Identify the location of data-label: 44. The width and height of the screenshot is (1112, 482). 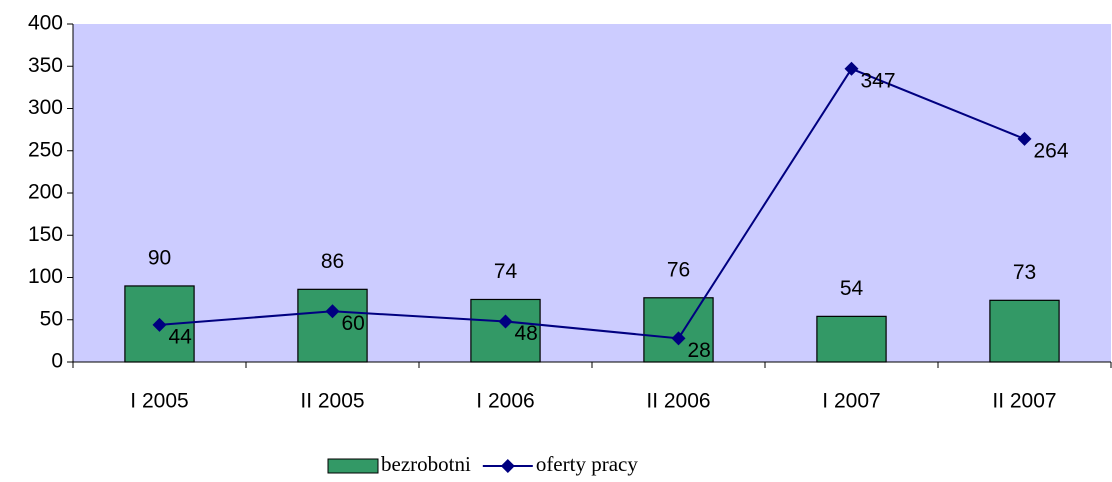
(181, 336).